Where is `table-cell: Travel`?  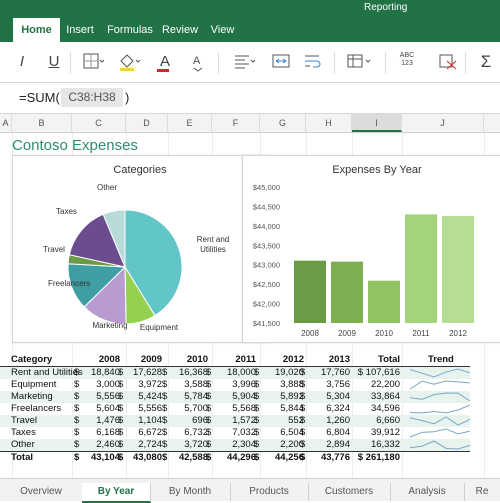 table-cell: Travel is located at coordinates (24, 420).